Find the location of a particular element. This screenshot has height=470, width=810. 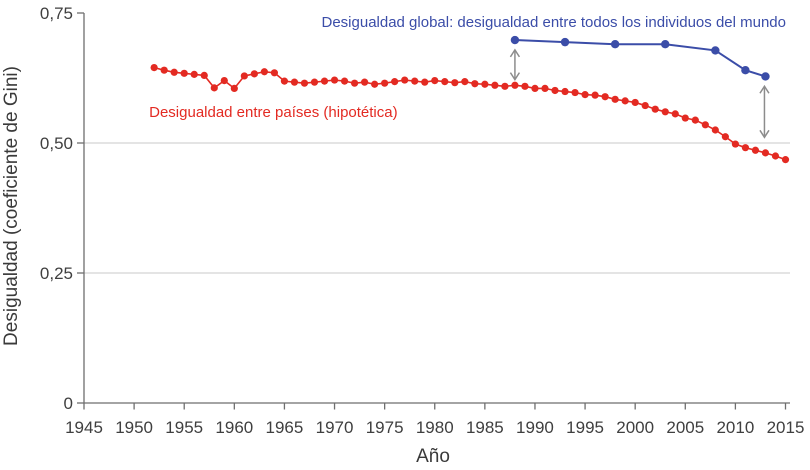

y-tick-label: 0,25 is located at coordinates (56, 273).